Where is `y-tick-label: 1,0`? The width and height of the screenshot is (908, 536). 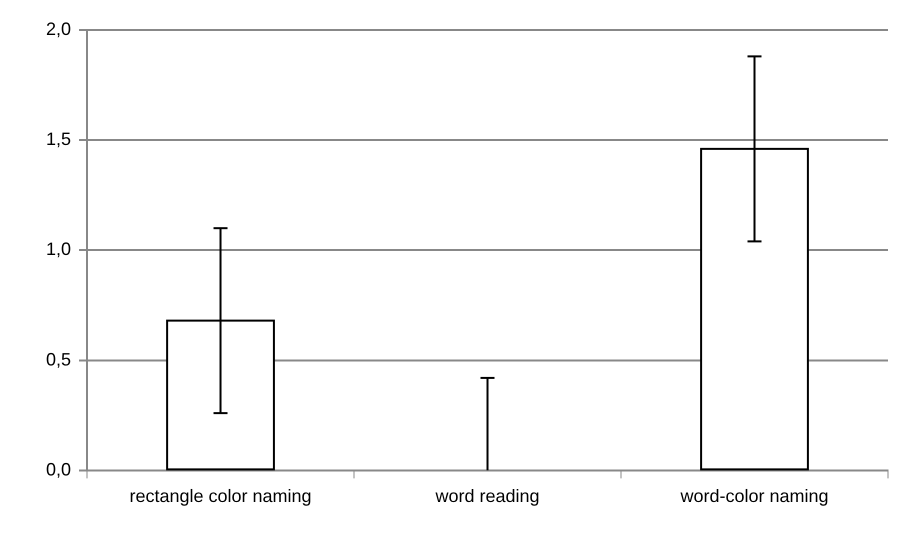 y-tick-label: 1,0 is located at coordinates (59, 249).